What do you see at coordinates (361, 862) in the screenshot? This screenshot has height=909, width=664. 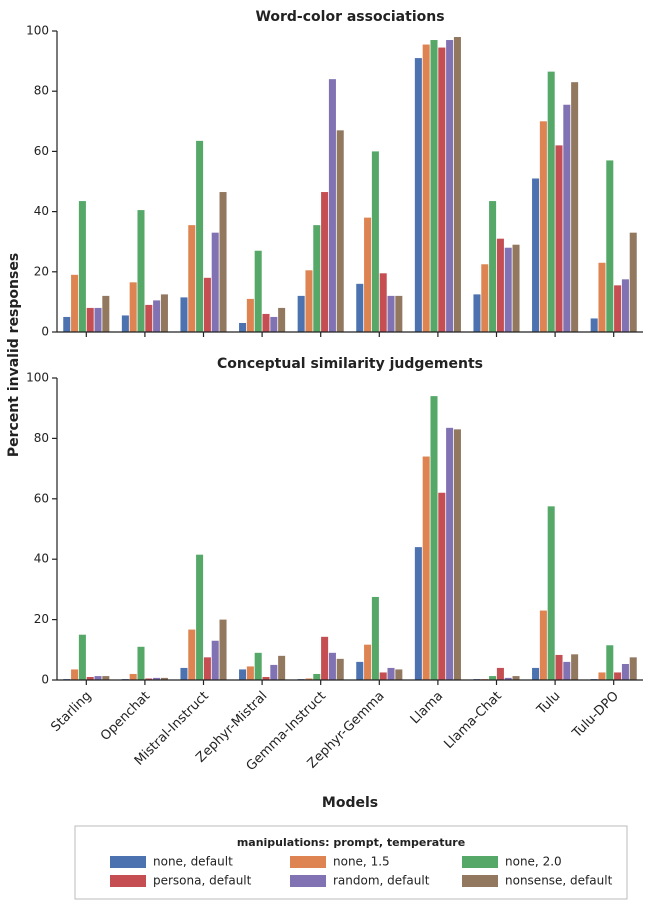 I see `legend-label: none, 1.5` at bounding box center [361, 862].